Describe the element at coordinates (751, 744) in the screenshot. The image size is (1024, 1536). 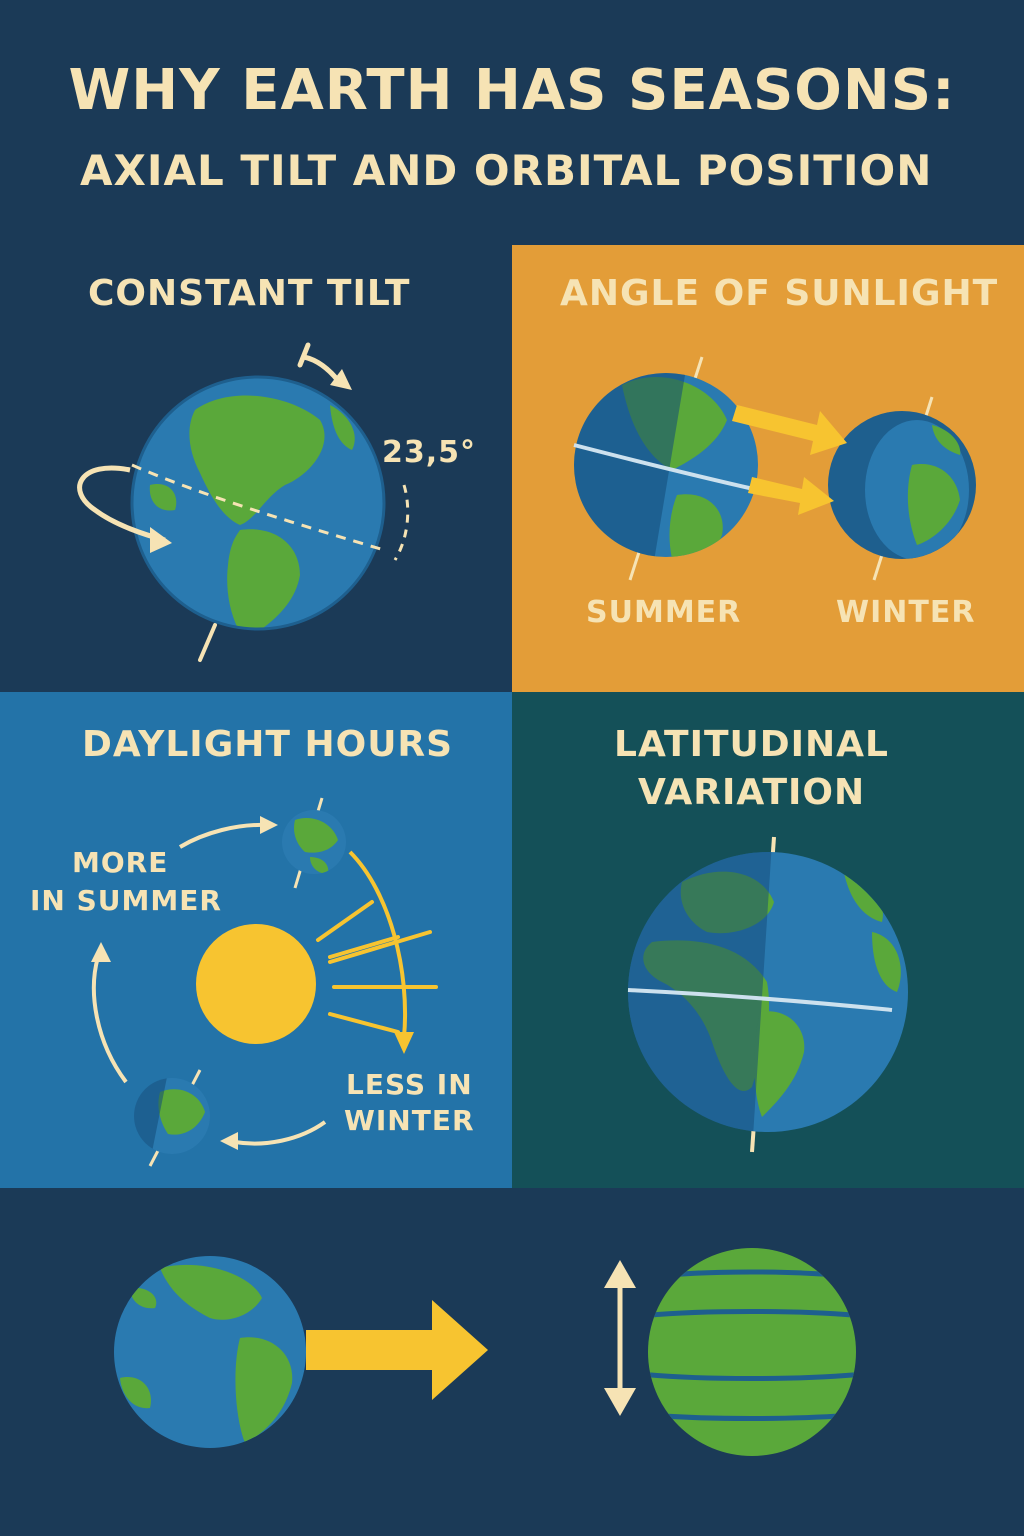
I see `panel-title-latitudinal-line1: LATITUDINAL` at that location.